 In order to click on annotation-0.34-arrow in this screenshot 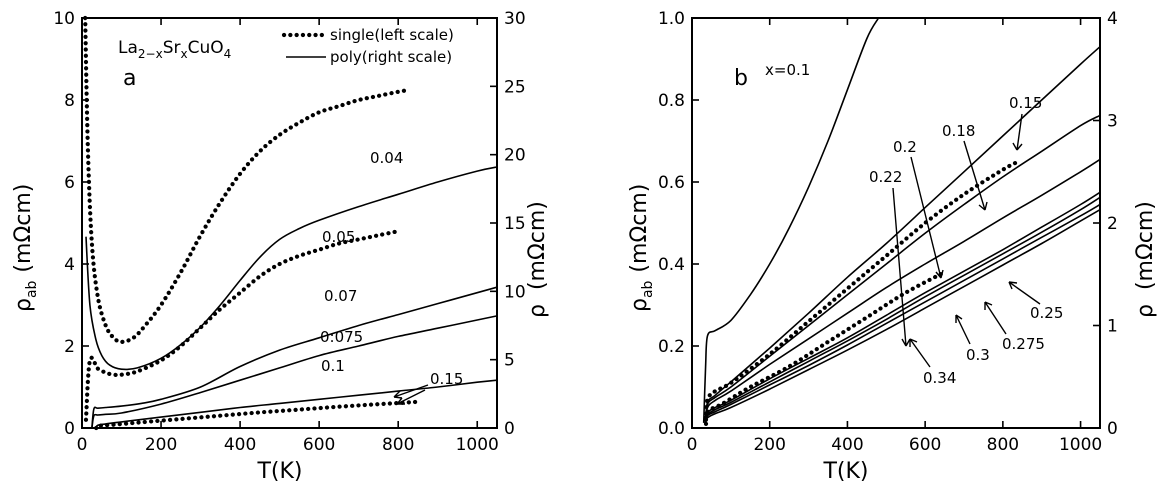, I will do `click(920, 353)`.